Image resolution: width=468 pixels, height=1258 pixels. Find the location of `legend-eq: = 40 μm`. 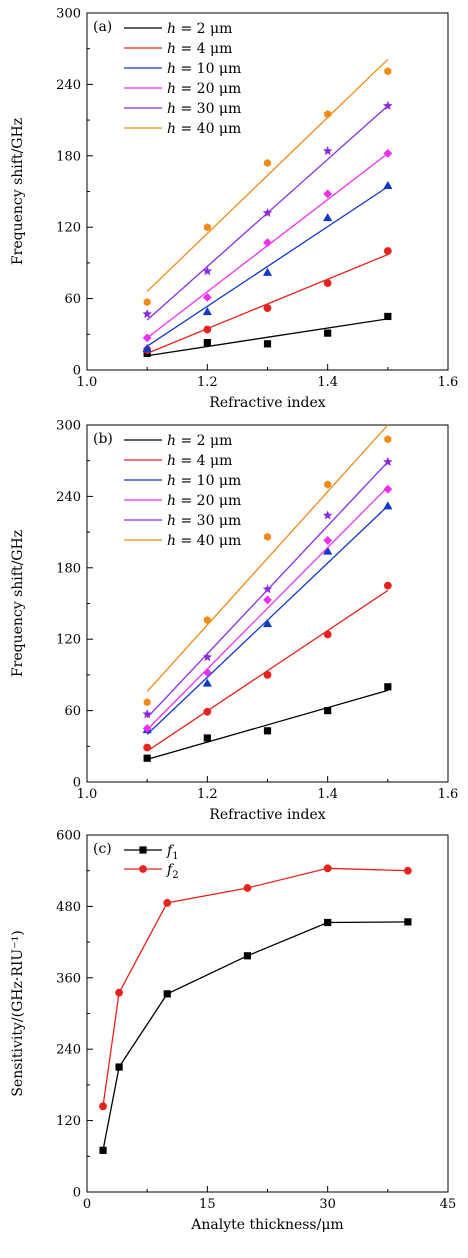

legend-eq: = 40 μm is located at coordinates (208, 129).